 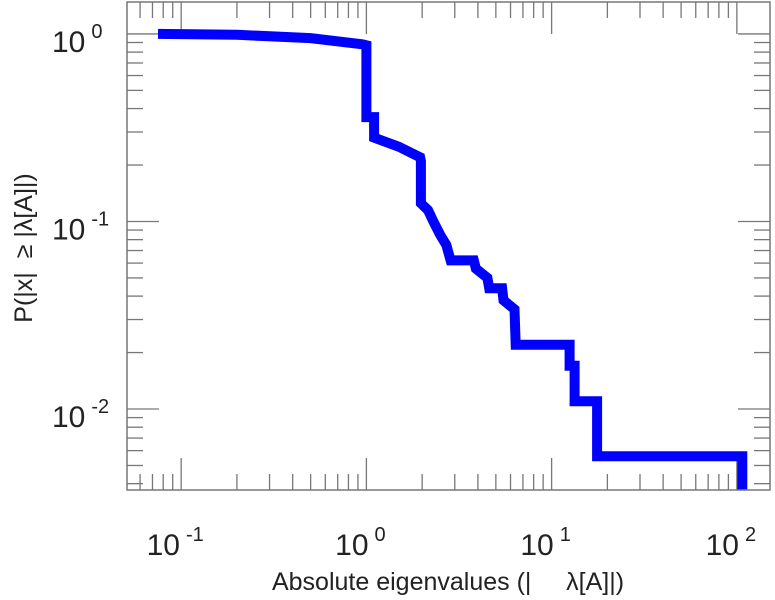 I want to click on x-tick-label: 10 1, so click(x=545, y=543).